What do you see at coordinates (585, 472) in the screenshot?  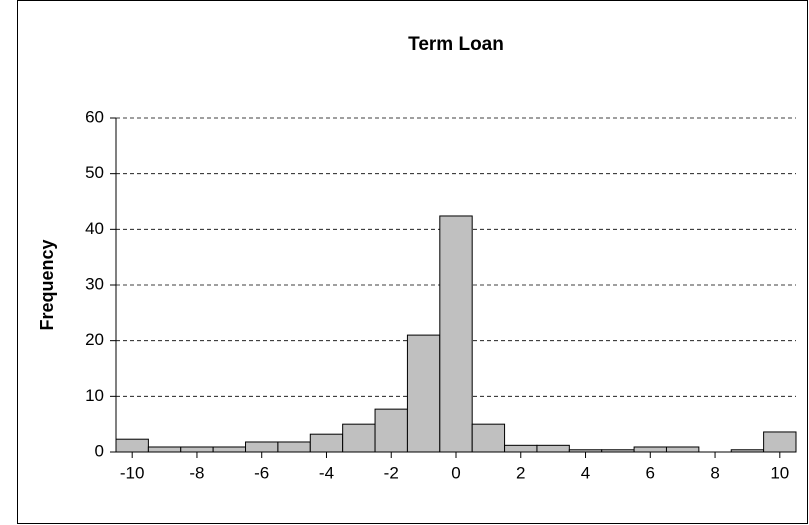 I see `x-tick-label: 4` at bounding box center [585, 472].